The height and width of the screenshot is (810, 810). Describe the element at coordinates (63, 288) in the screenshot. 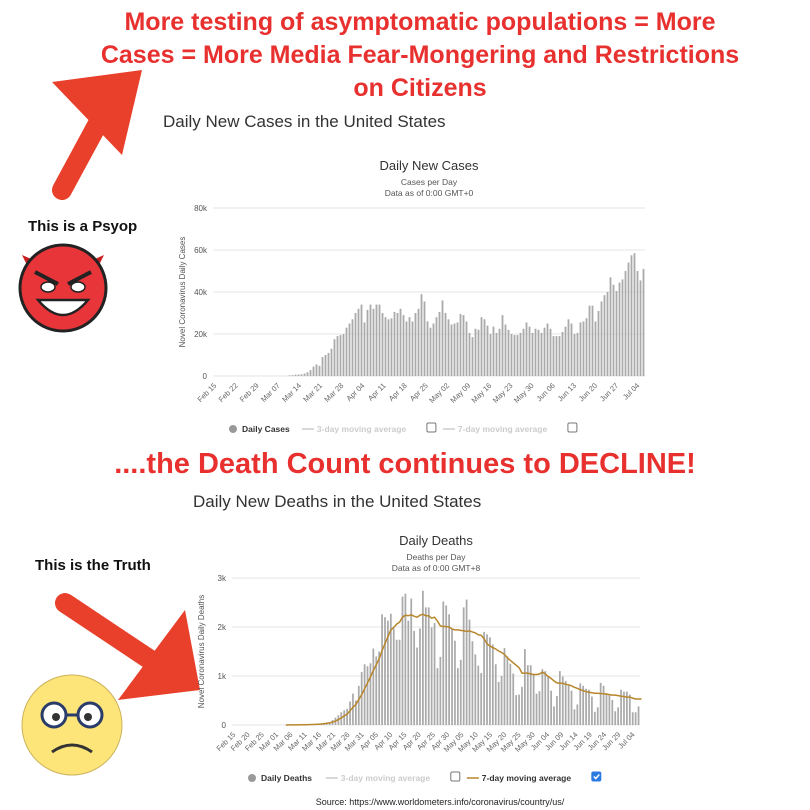

I see `devil-emoji-icon` at that location.